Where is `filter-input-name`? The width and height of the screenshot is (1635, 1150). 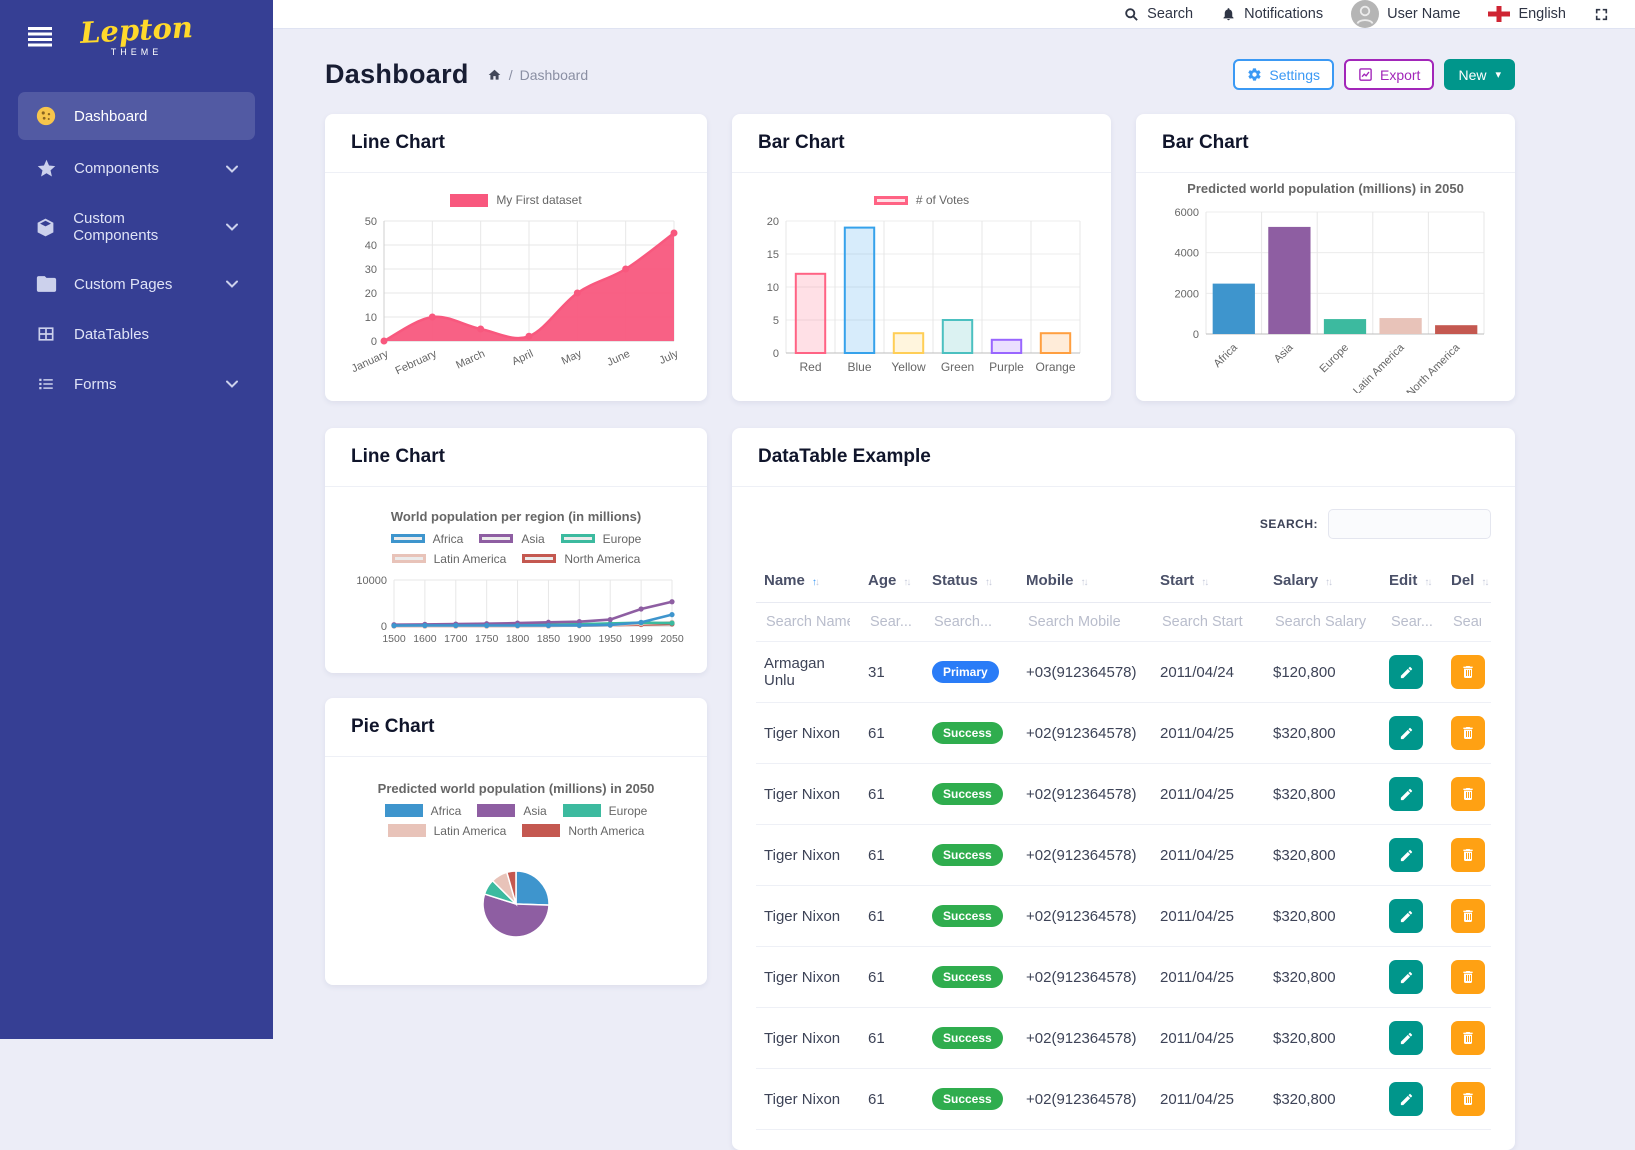 filter-input-name is located at coordinates (808, 622).